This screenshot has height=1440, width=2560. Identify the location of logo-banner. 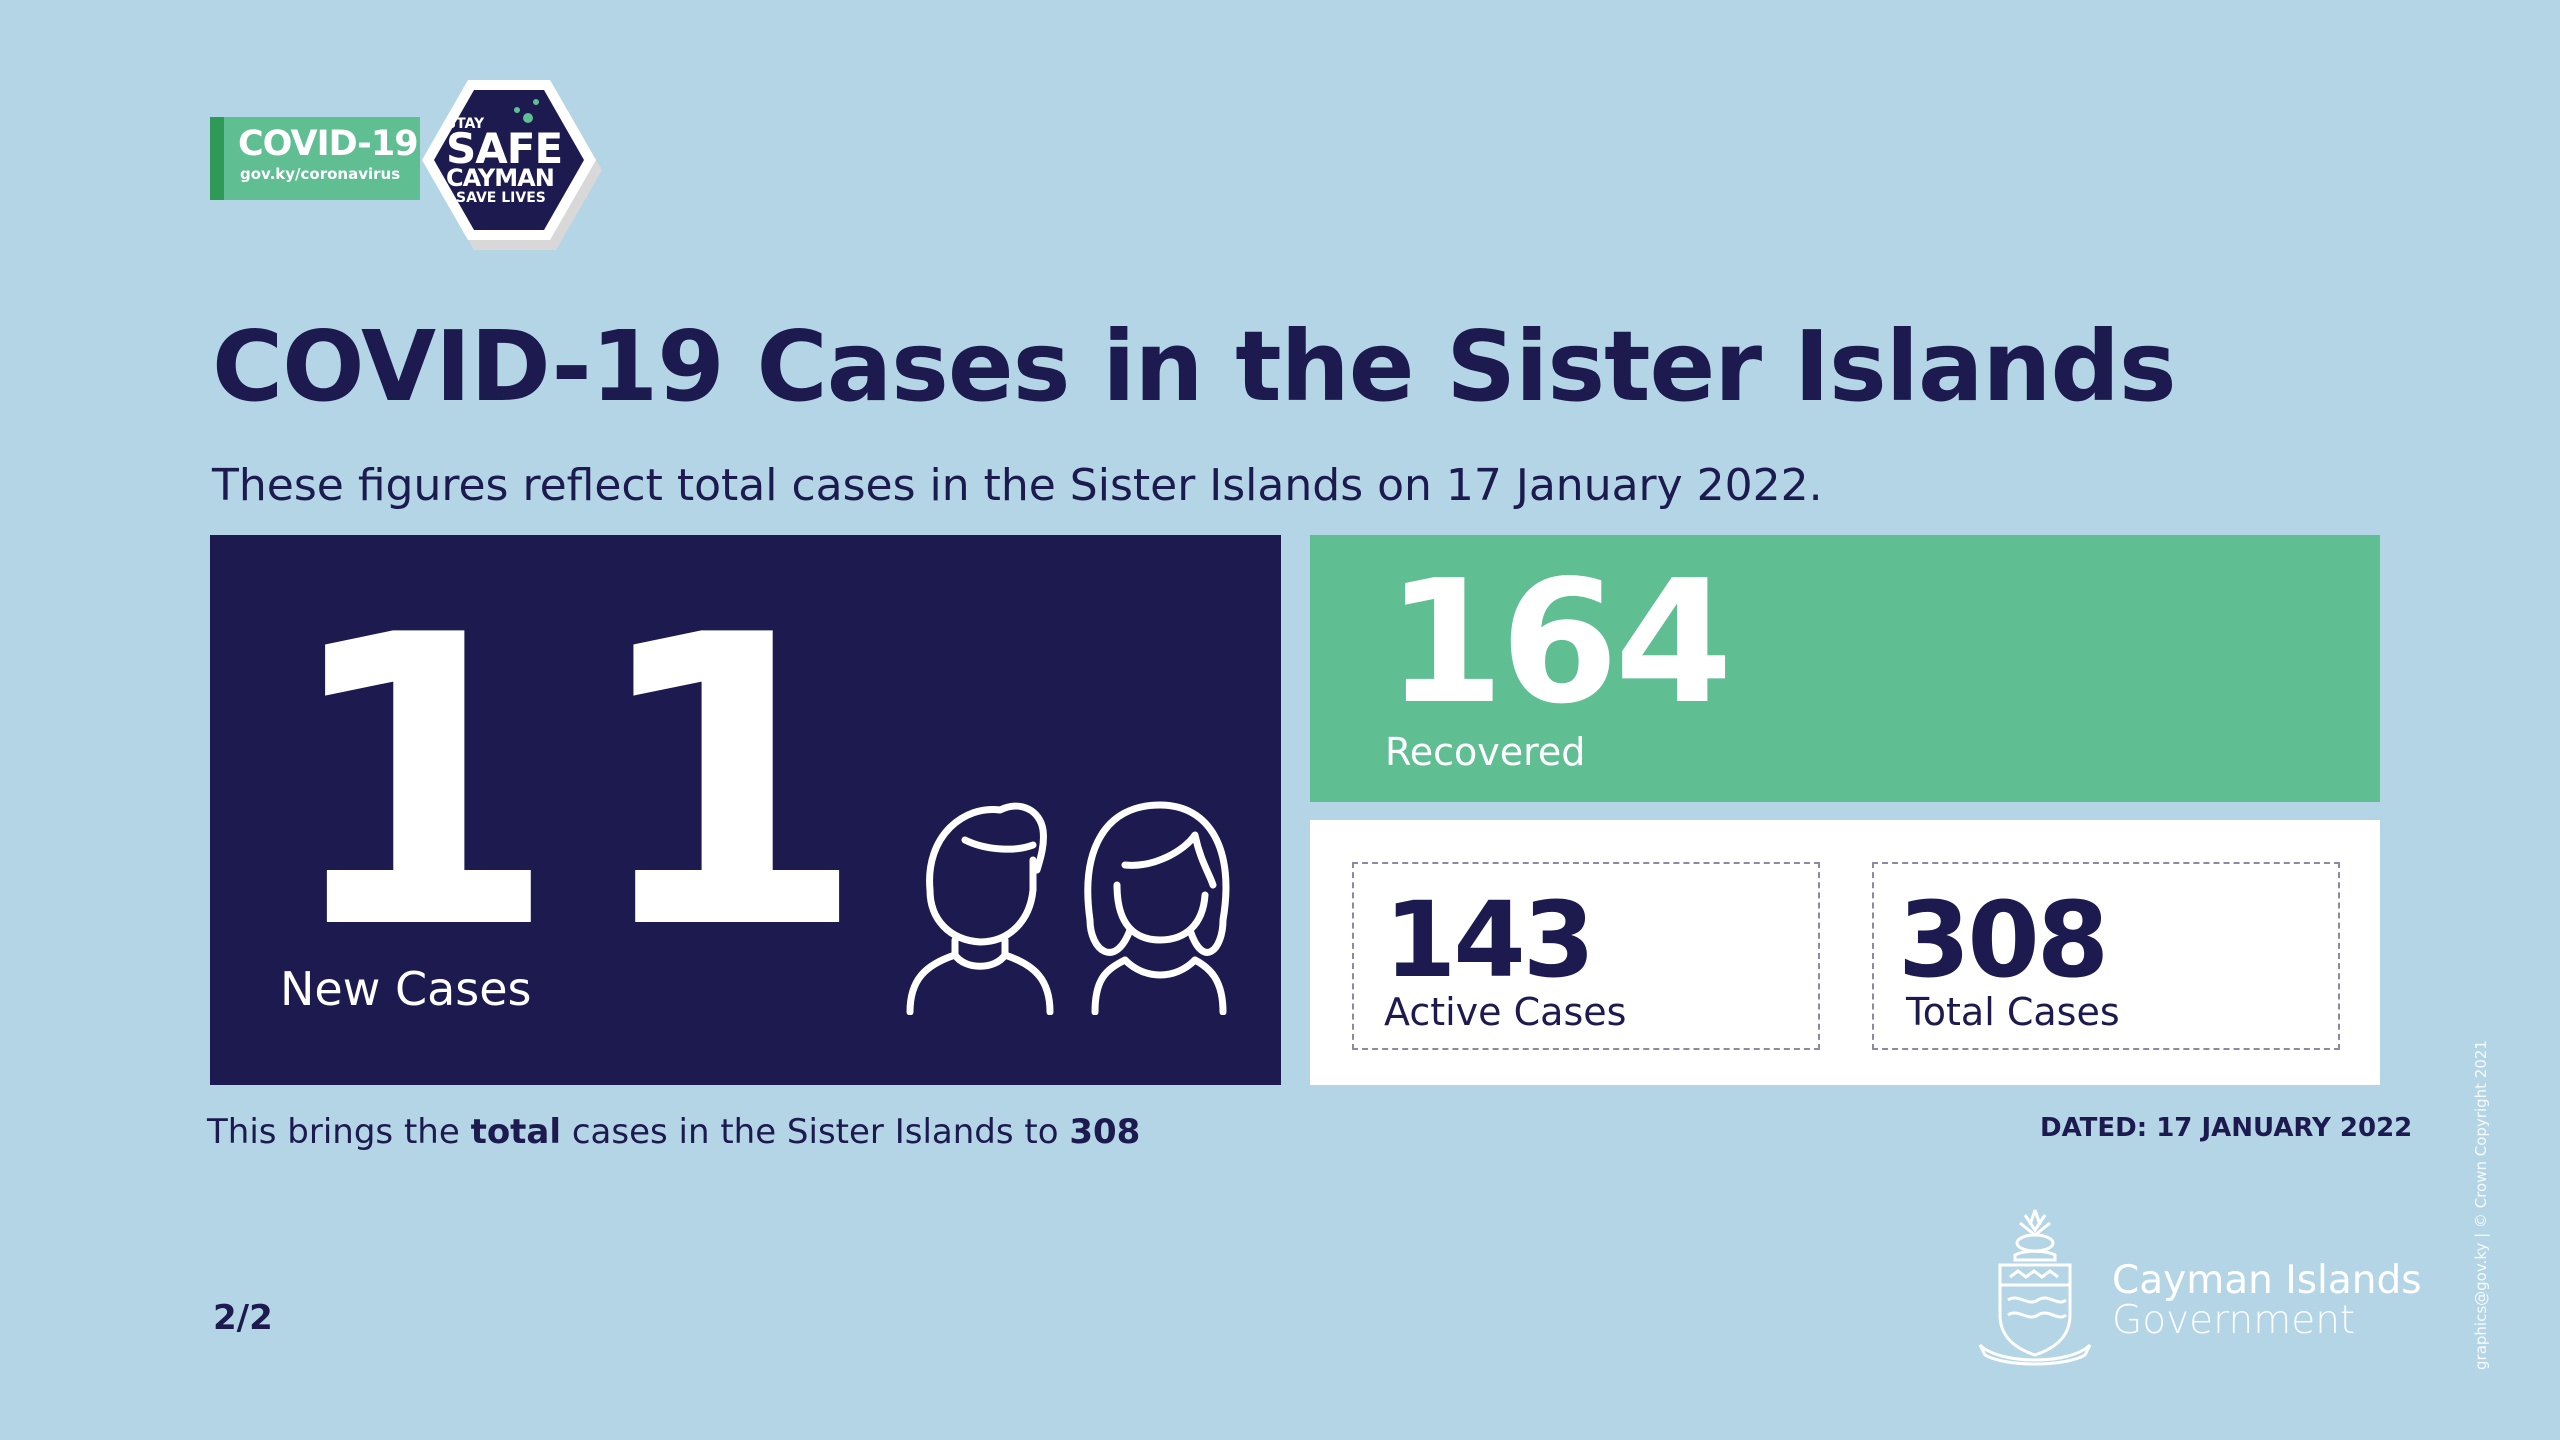
(315, 158).